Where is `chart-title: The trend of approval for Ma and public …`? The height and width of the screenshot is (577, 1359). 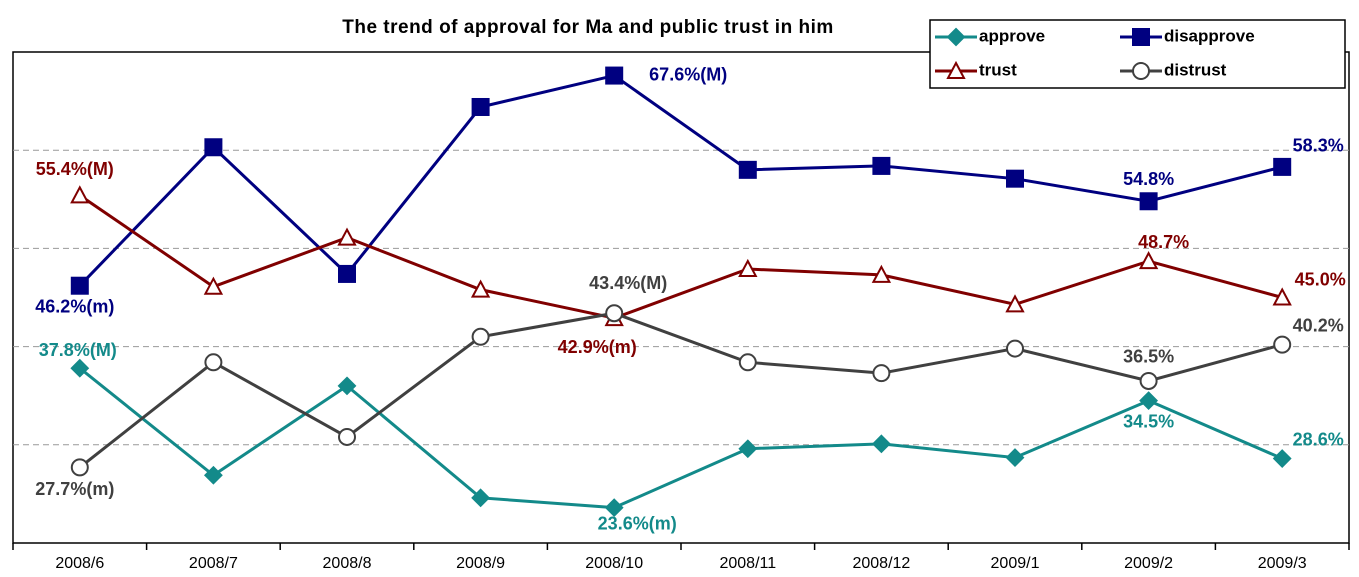 chart-title: The trend of approval for Ma and public … is located at coordinates (588, 27).